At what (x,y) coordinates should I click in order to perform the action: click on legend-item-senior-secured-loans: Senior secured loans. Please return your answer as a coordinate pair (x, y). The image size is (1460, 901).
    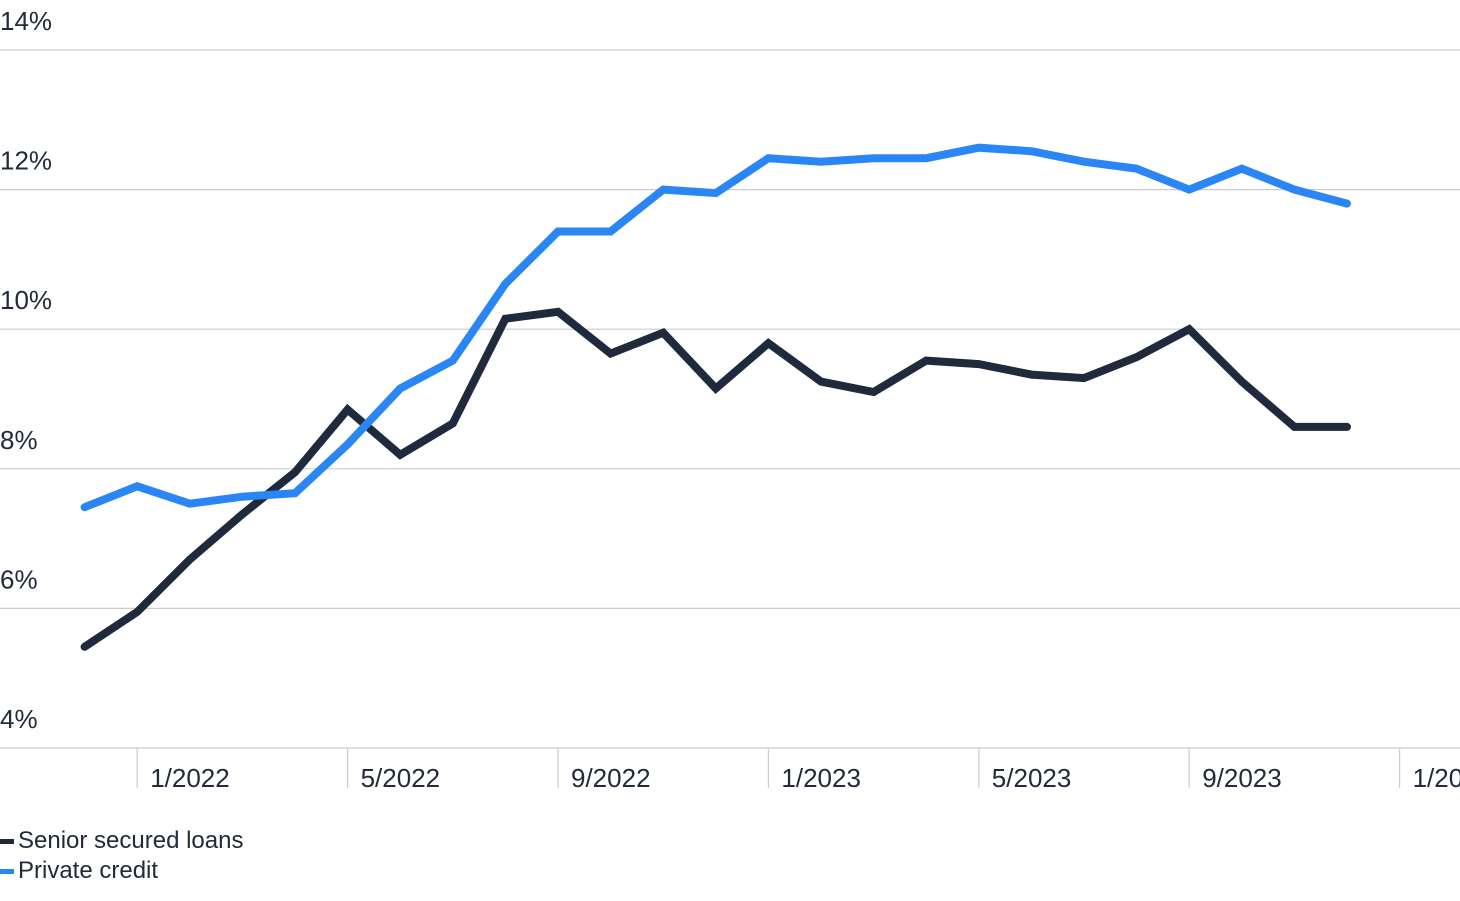
    Looking at the image, I should click on (121, 841).